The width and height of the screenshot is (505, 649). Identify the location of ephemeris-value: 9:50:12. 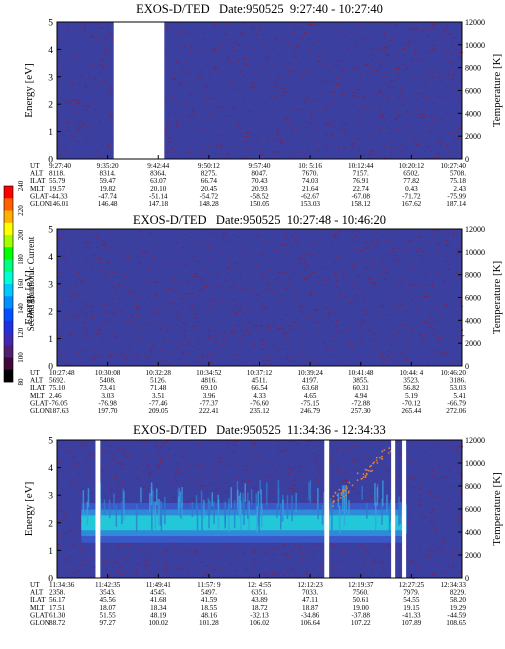
(209, 166).